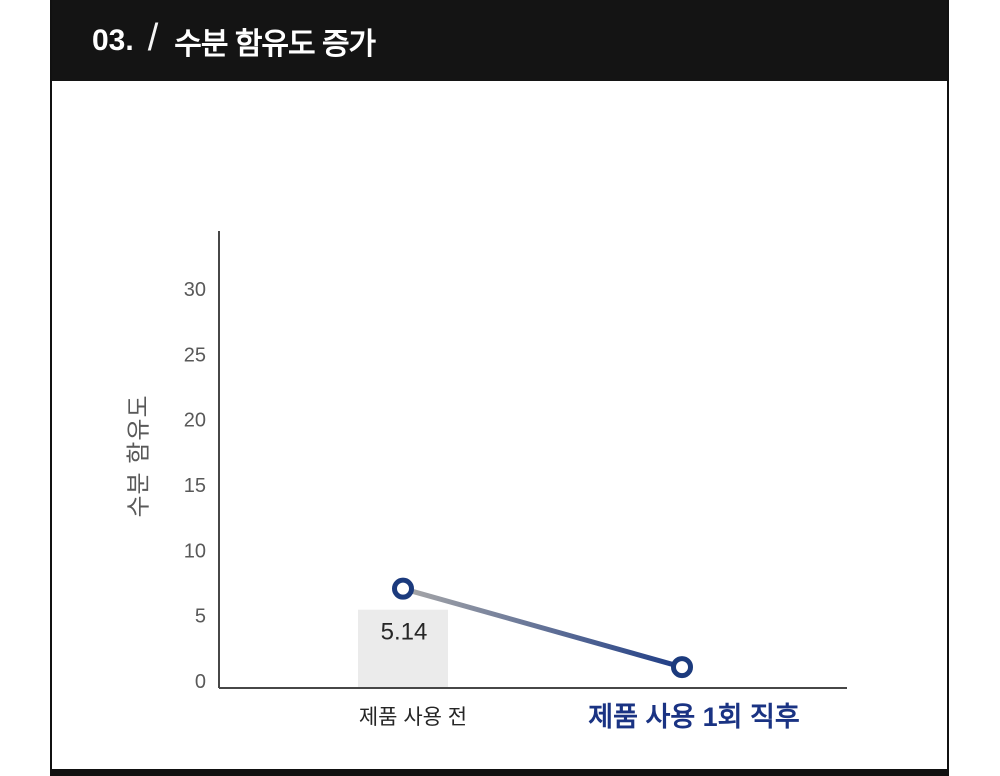 This screenshot has height=776, width=1000. Describe the element at coordinates (195, 290) in the screenshot. I see `y-tick-label: 30` at that location.